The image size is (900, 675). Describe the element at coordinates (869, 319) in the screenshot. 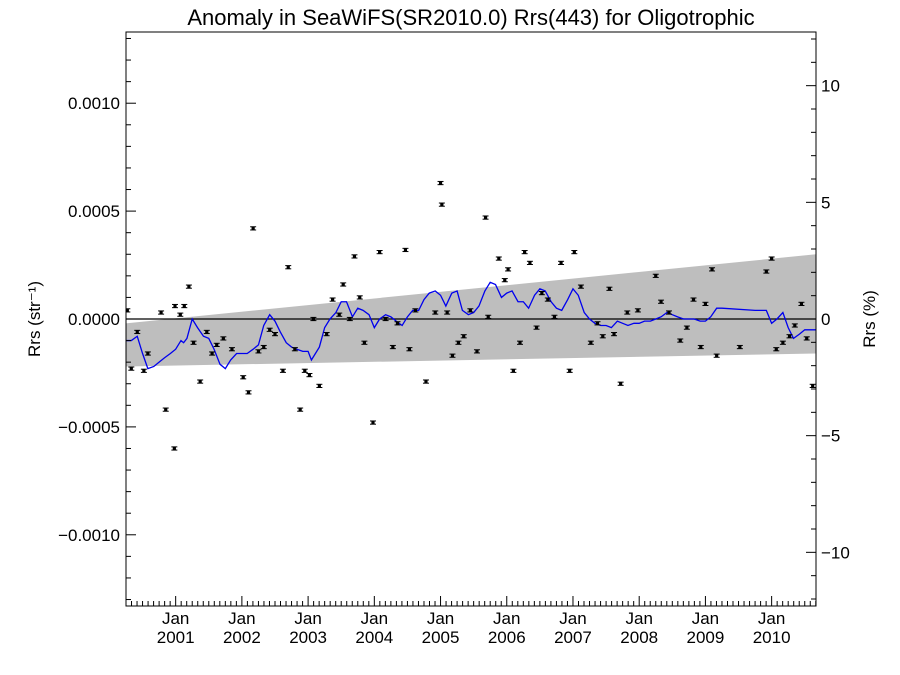

I see `right-axis-label: Rrs (%)` at that location.